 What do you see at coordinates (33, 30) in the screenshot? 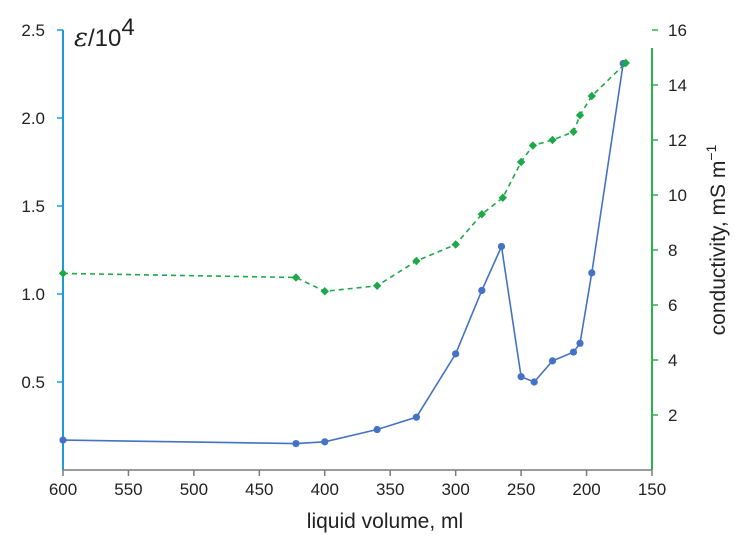
I see `left-tick-label: 2.5` at bounding box center [33, 30].